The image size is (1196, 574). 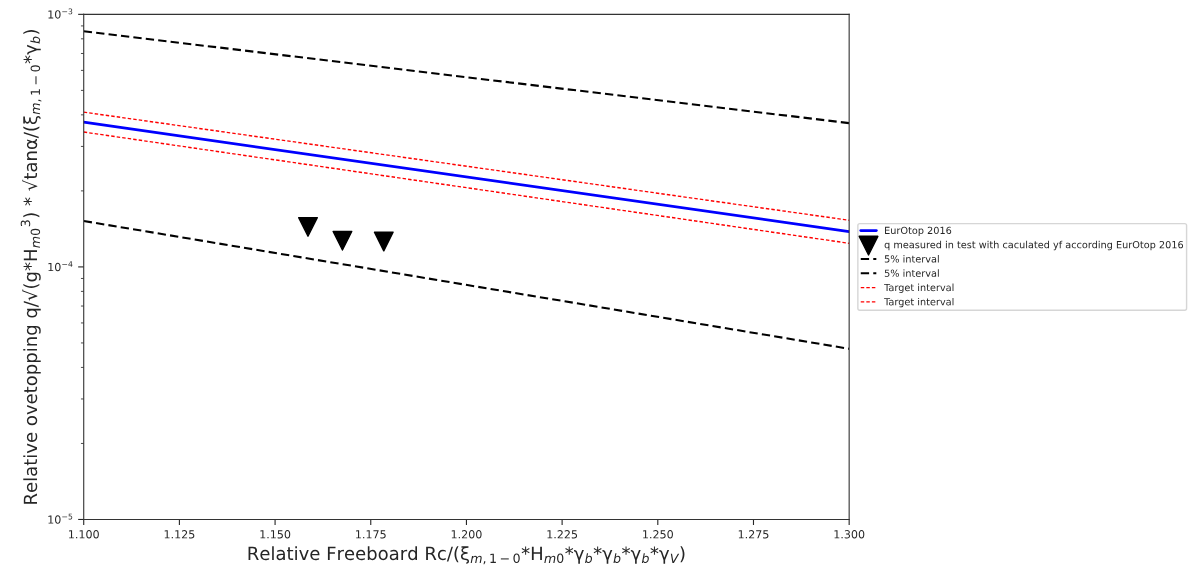 What do you see at coordinates (371, 534) in the screenshot?
I see `x-tick-label: 1.175` at bounding box center [371, 534].